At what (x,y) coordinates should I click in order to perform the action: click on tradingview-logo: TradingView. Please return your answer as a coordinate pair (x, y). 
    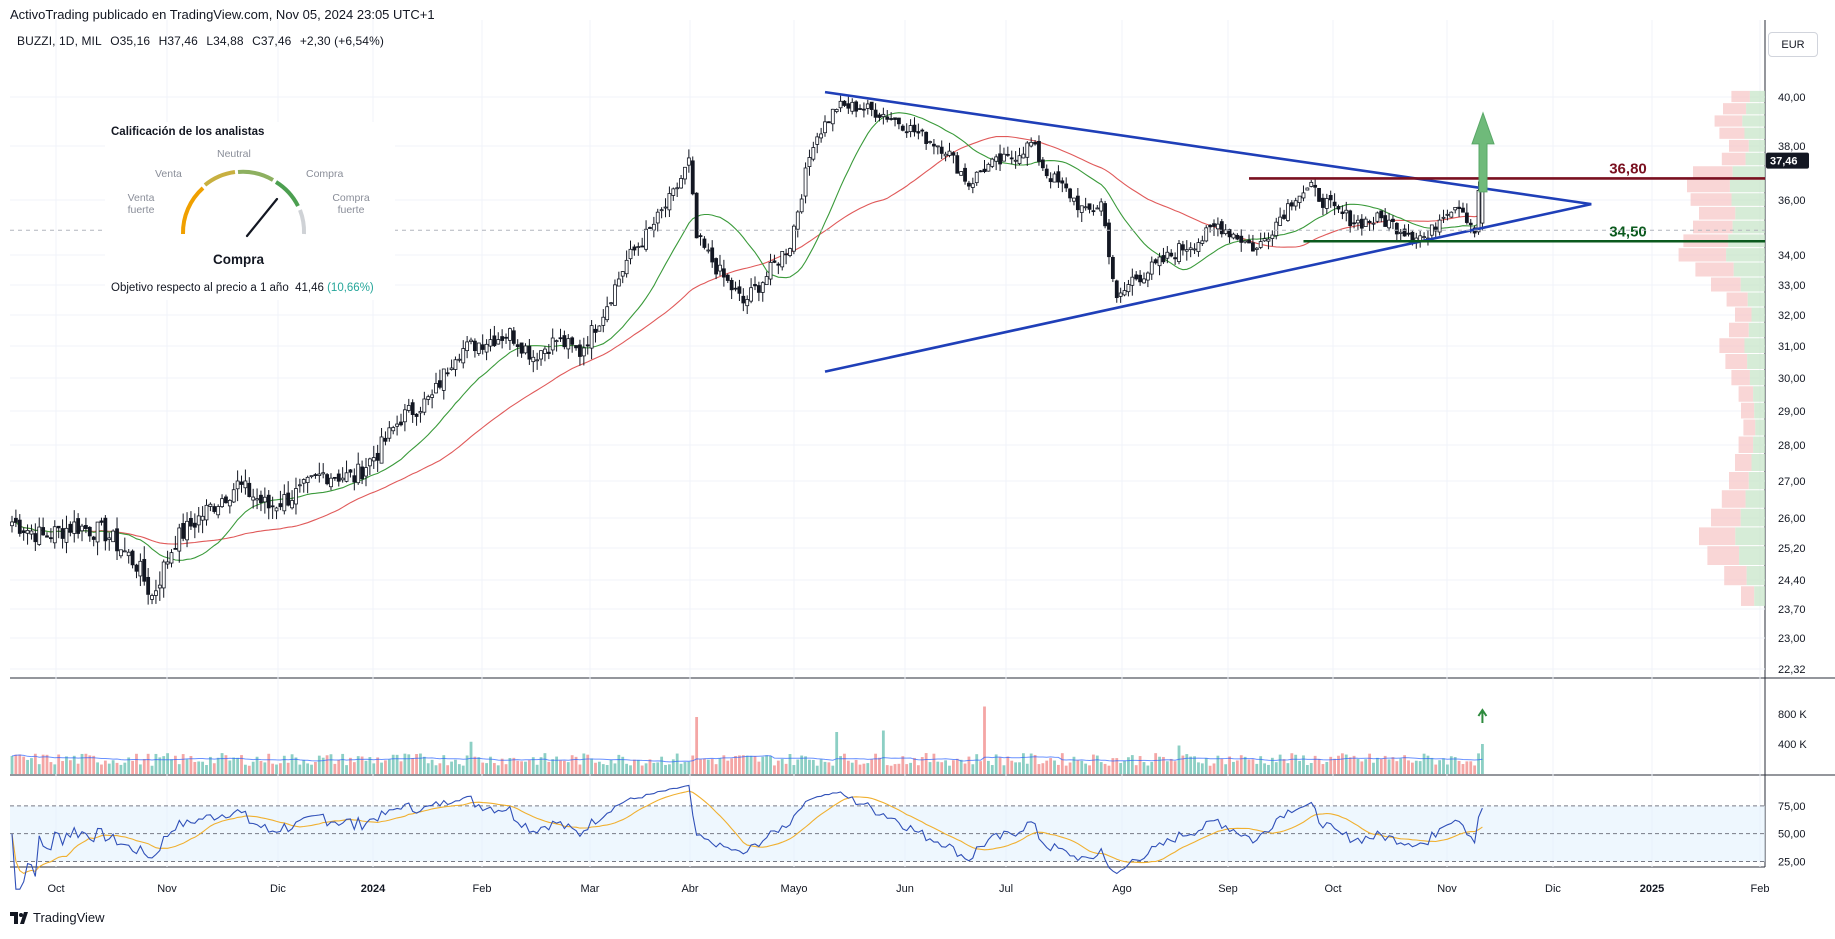
    Looking at the image, I should click on (57, 917).